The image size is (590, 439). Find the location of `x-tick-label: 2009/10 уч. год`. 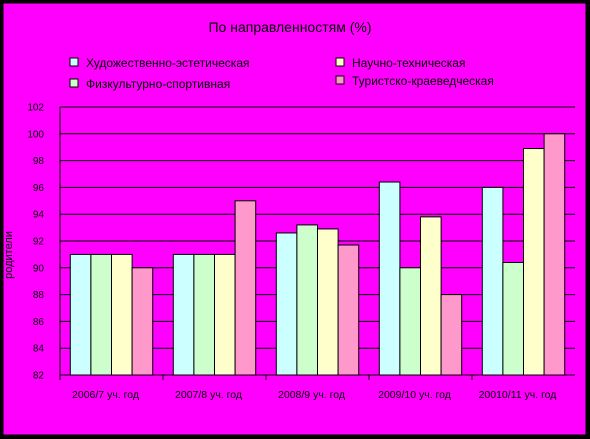

x-tick-label: 2009/10 уч. год is located at coordinates (414, 395).